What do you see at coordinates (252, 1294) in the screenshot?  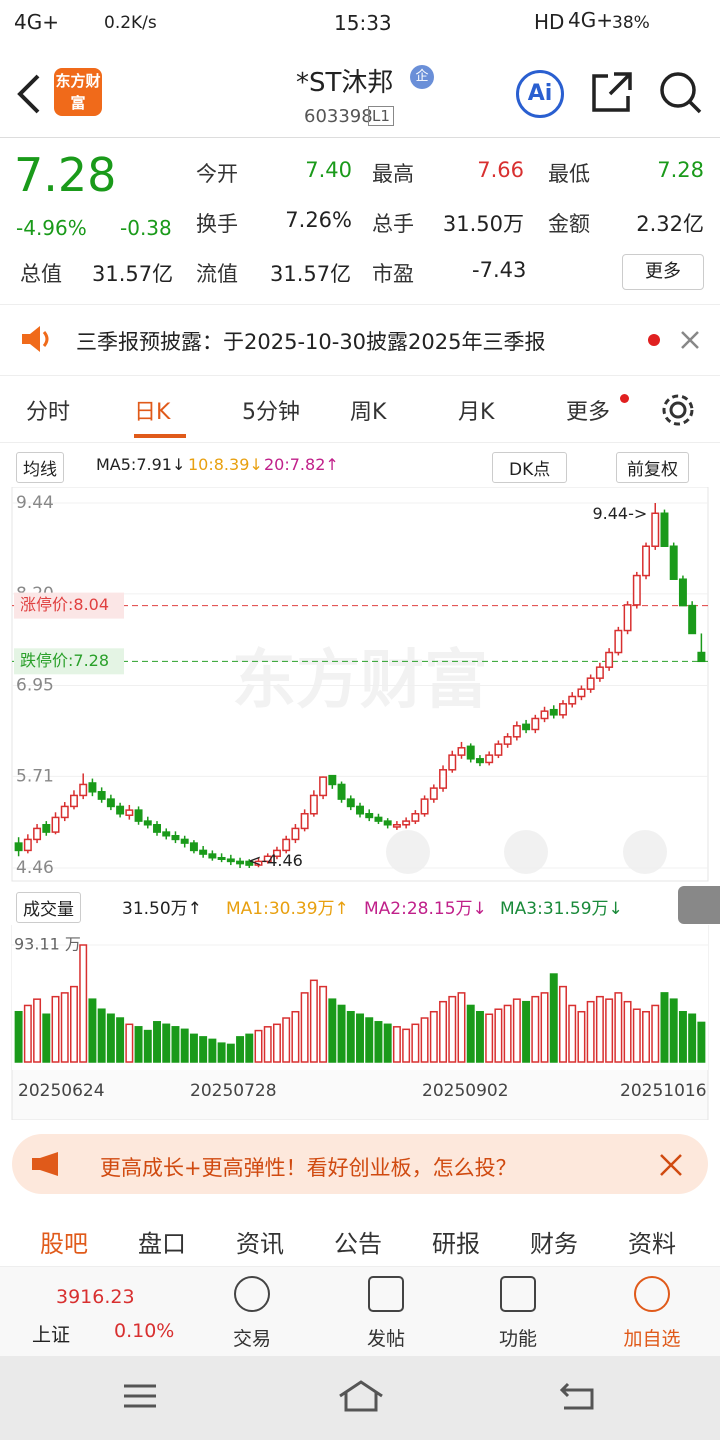 I see `nav-icon` at bounding box center [252, 1294].